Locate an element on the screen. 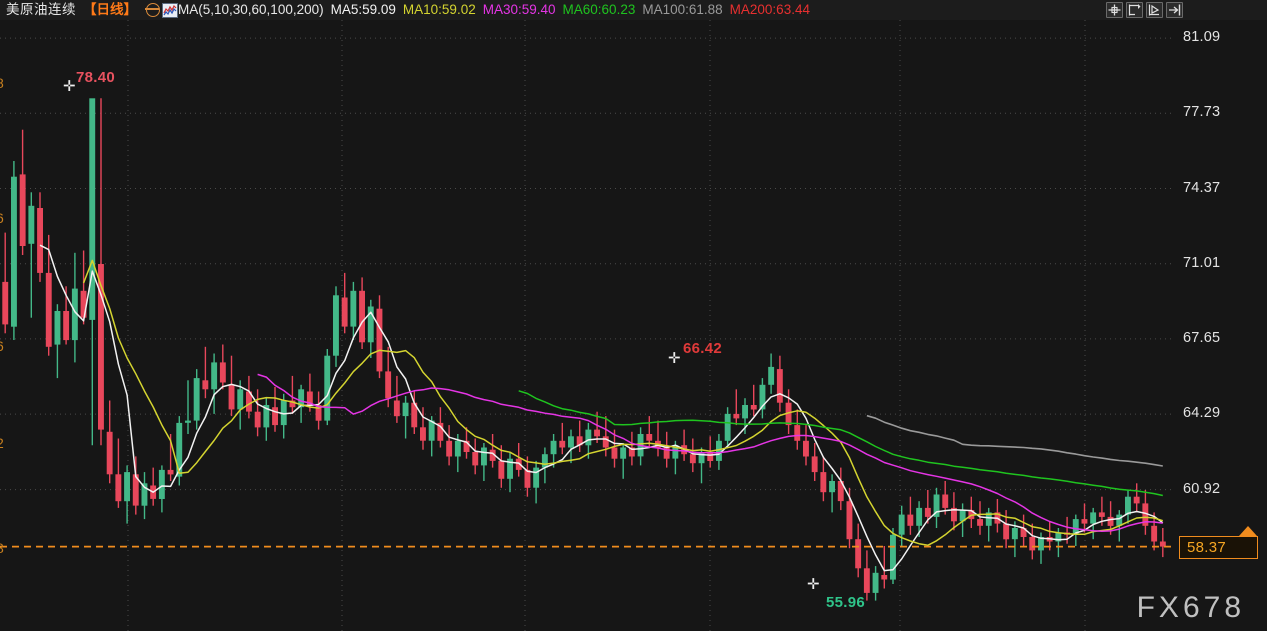 The height and width of the screenshot is (631, 1267). measure-right-tool-button is located at coordinates (1154, 10).